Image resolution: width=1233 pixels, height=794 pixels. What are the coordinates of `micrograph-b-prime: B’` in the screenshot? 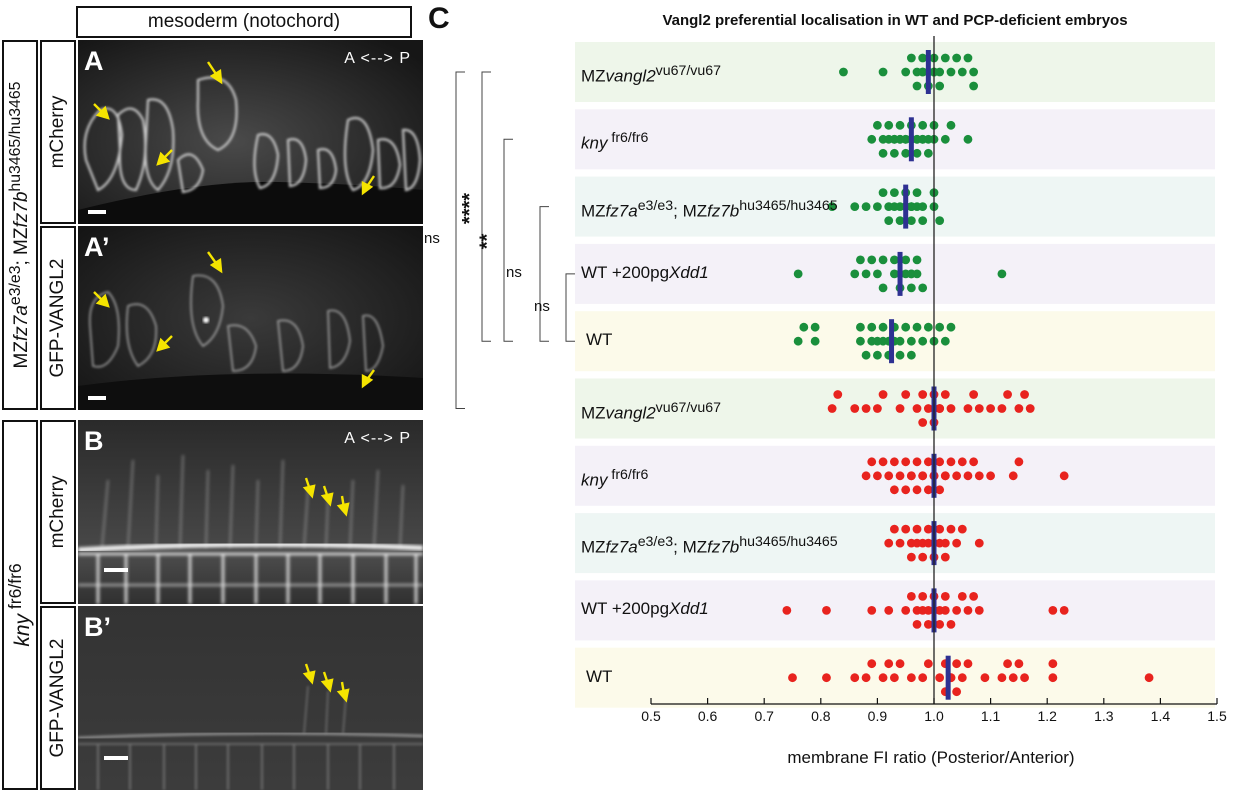 It's located at (250, 698).